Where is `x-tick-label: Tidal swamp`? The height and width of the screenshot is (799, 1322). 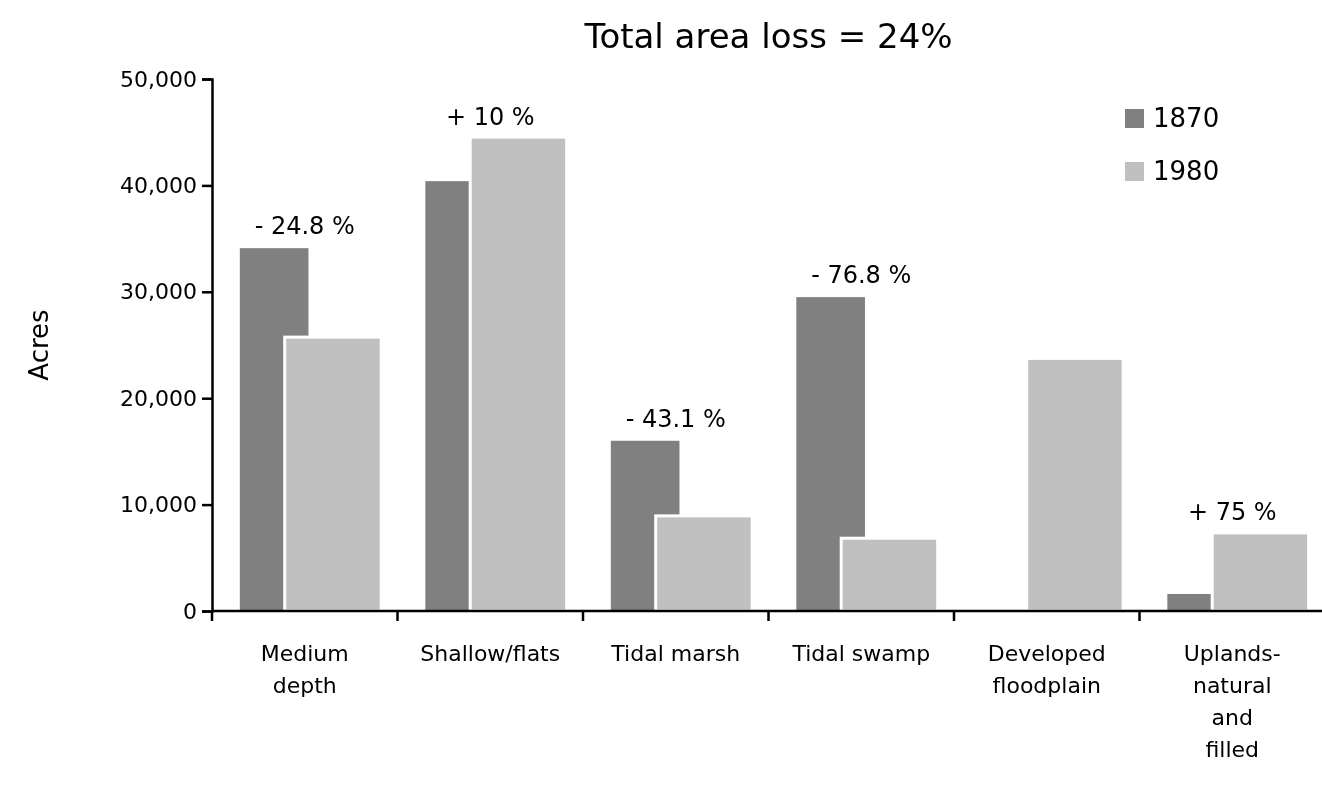 x-tick-label: Tidal swamp is located at coordinates (861, 653).